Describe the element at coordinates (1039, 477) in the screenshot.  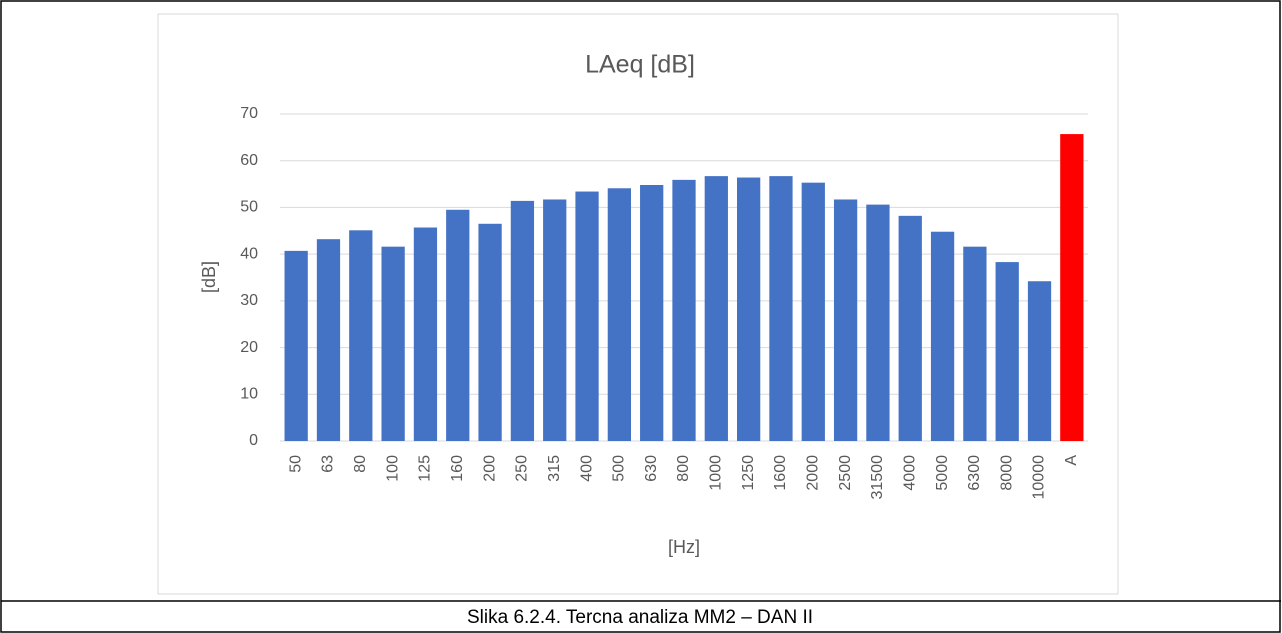
I see `x-tick-label: 10000` at that location.